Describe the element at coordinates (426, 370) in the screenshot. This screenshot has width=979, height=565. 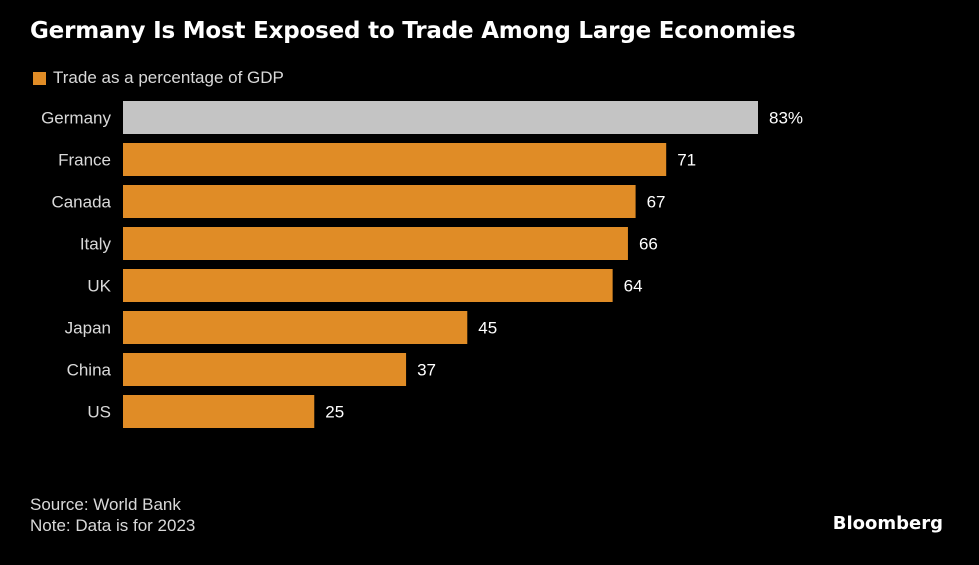
I see `value-label-china: 37` at that location.